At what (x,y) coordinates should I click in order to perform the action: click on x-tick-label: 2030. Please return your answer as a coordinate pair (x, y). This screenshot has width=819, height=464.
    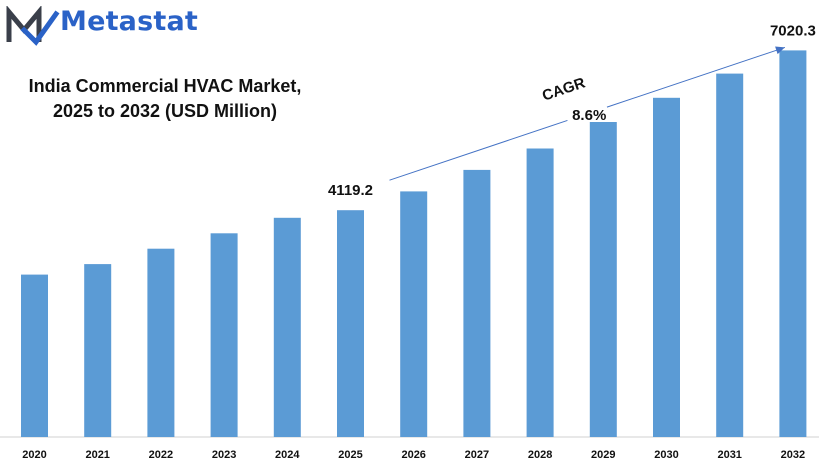
    Looking at the image, I should click on (666, 455).